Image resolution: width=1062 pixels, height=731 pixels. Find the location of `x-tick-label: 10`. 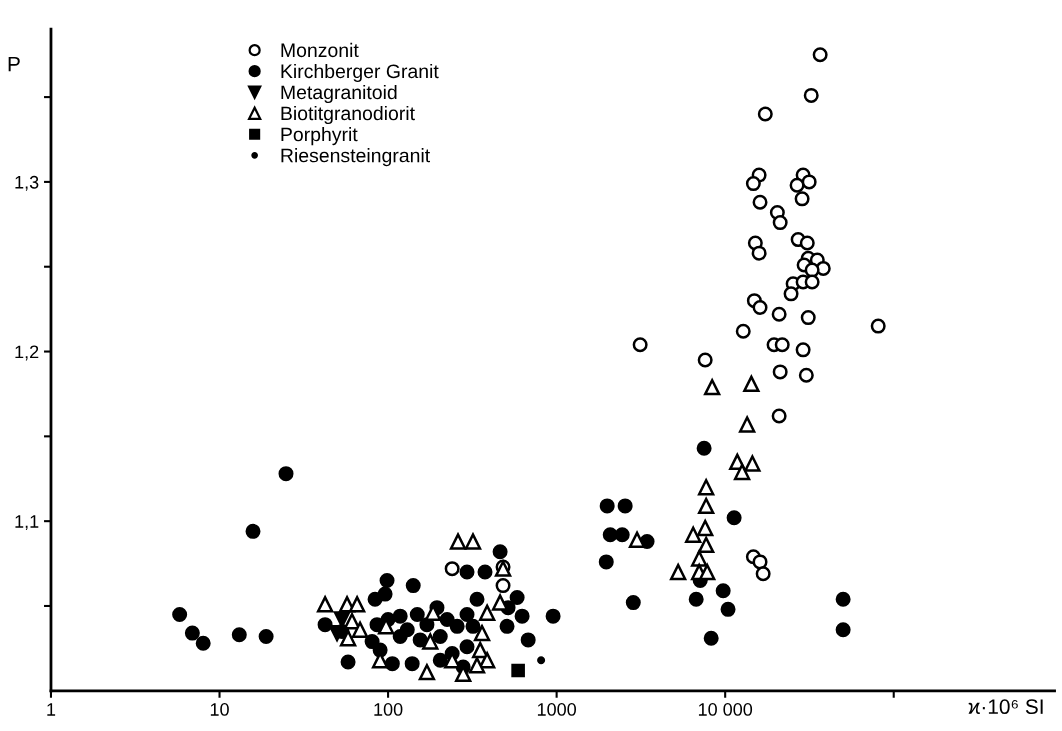

x-tick-label: 10 is located at coordinates (219, 709).